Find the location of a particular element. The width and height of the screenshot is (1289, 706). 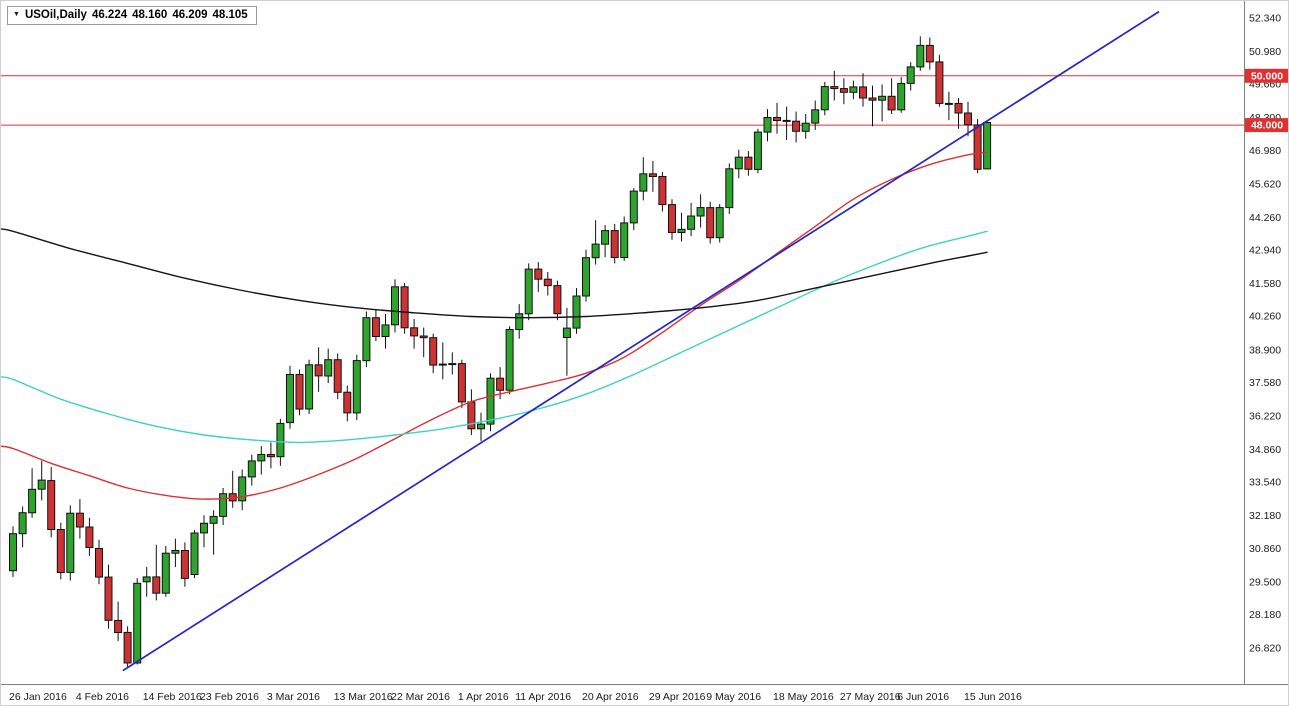

time-axis-label: 6 Jun 2016 is located at coordinates (923, 697).